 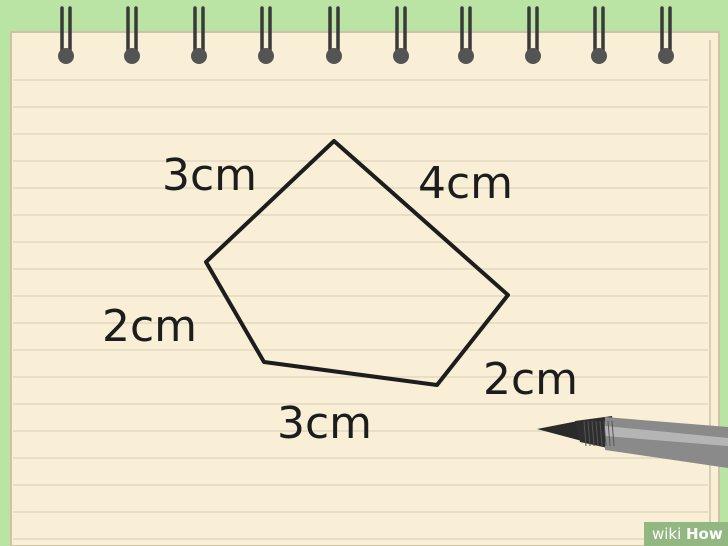 What do you see at coordinates (366, 35) in the screenshot?
I see `spiral-binding` at bounding box center [366, 35].